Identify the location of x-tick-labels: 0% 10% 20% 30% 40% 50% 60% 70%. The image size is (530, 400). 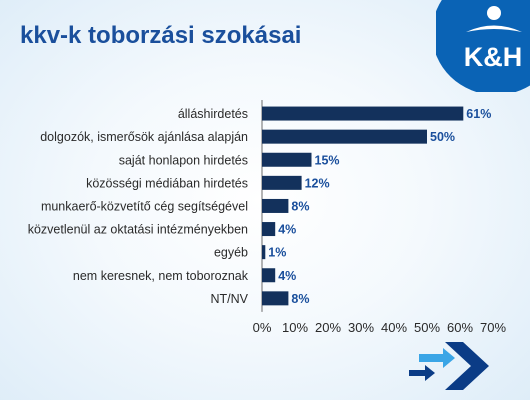
(380, 327).